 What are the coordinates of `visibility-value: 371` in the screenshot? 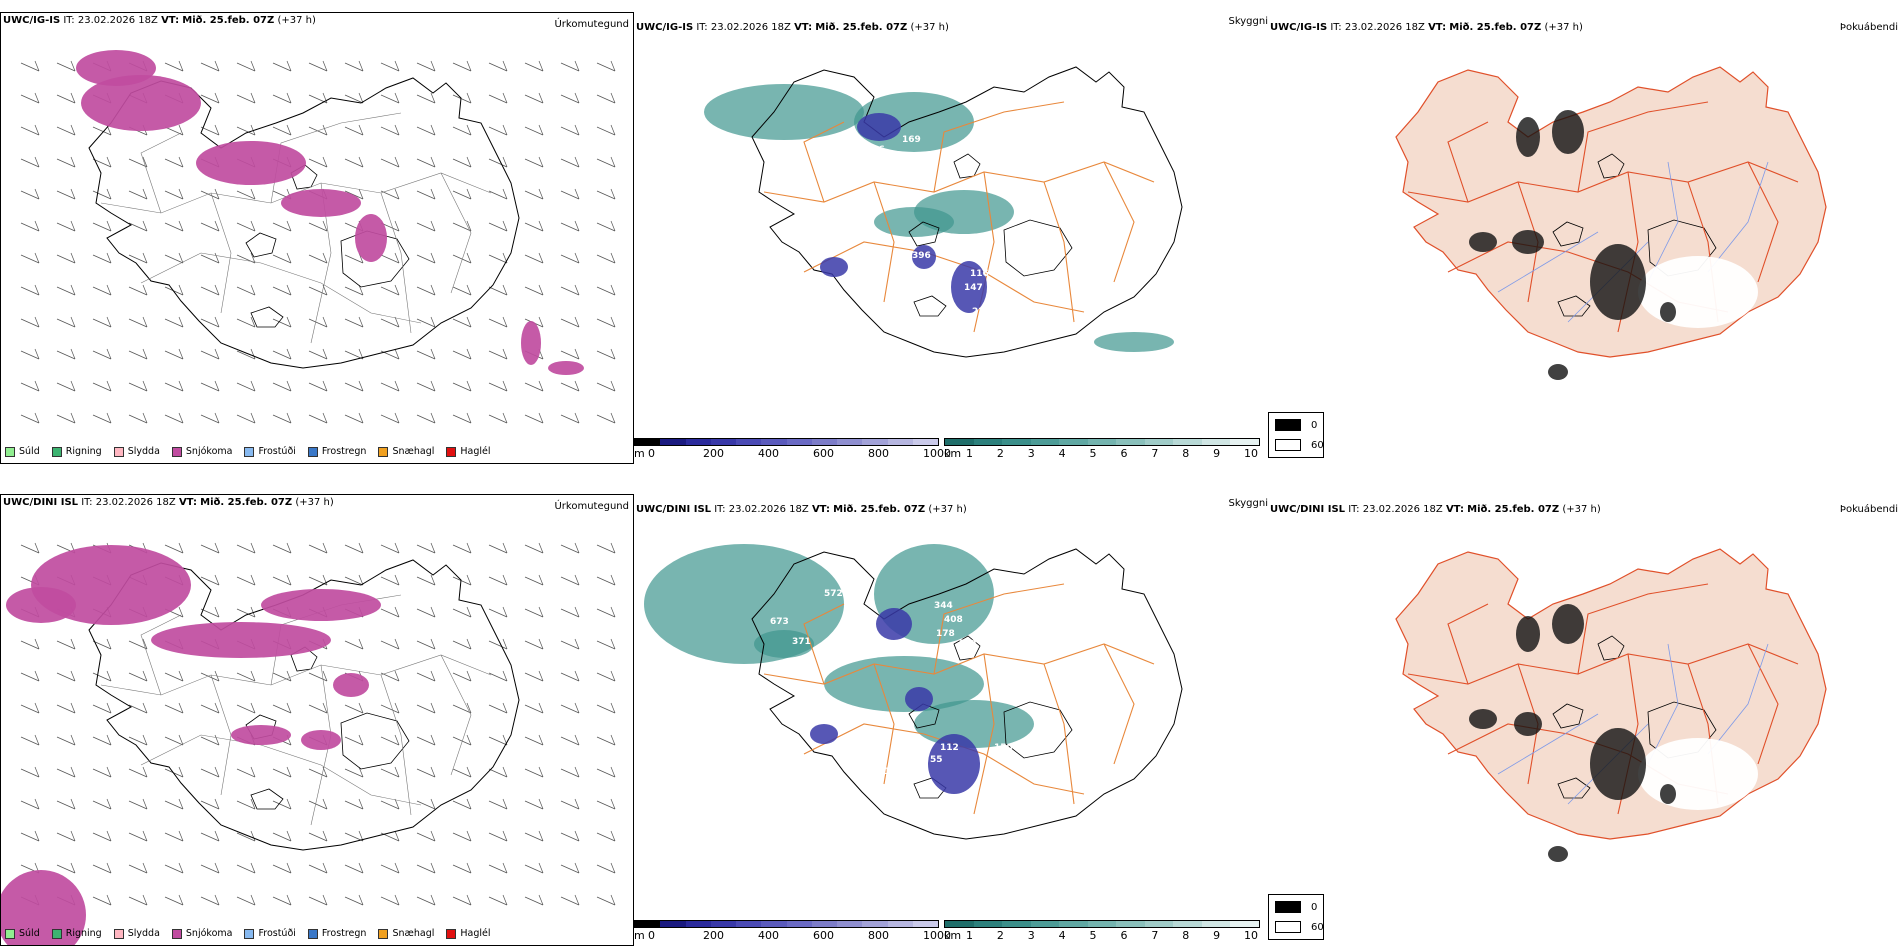 It's located at (801, 642).